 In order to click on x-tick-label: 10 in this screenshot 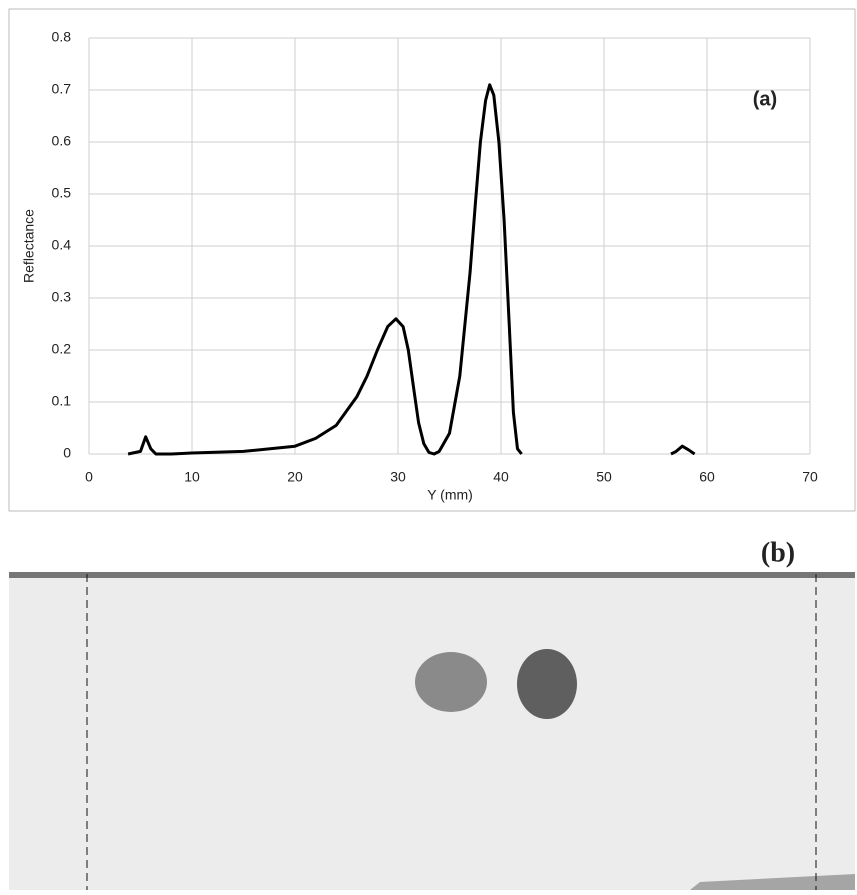, I will do `click(192, 477)`.